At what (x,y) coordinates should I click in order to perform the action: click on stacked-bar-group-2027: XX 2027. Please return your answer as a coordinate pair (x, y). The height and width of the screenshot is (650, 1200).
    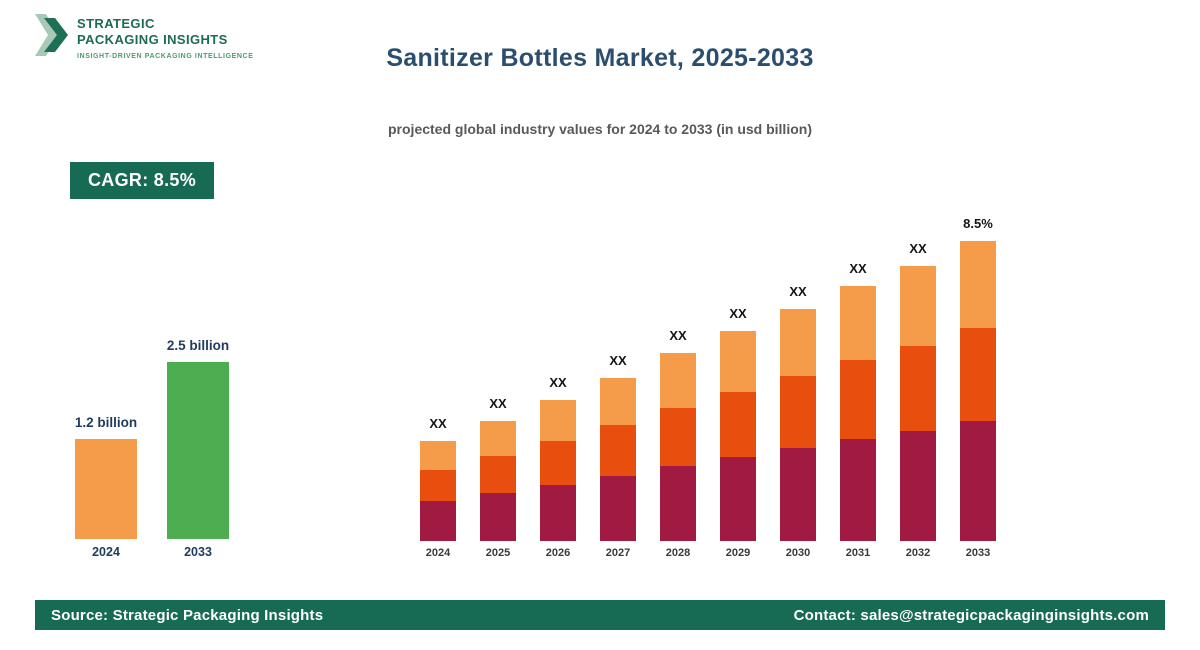
    Looking at the image, I should click on (618, 456).